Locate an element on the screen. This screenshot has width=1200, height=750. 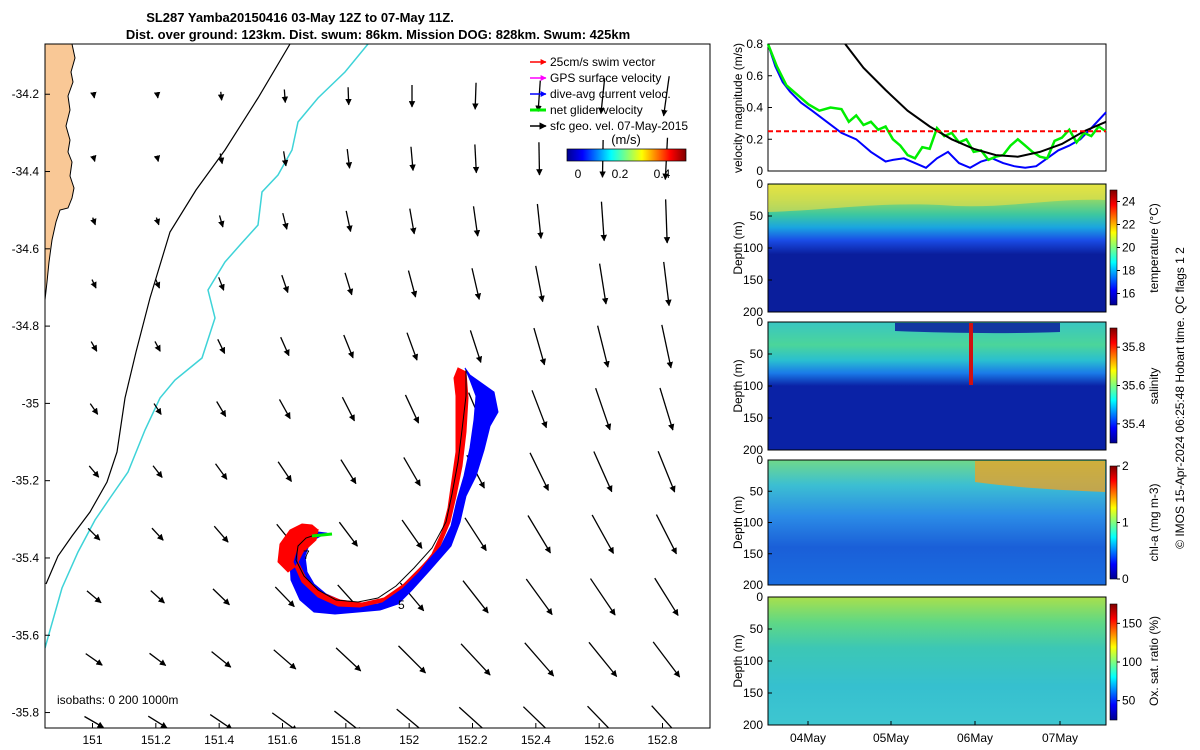
temperature-colorbar-tick-label: 22 is located at coordinates (1129, 225).